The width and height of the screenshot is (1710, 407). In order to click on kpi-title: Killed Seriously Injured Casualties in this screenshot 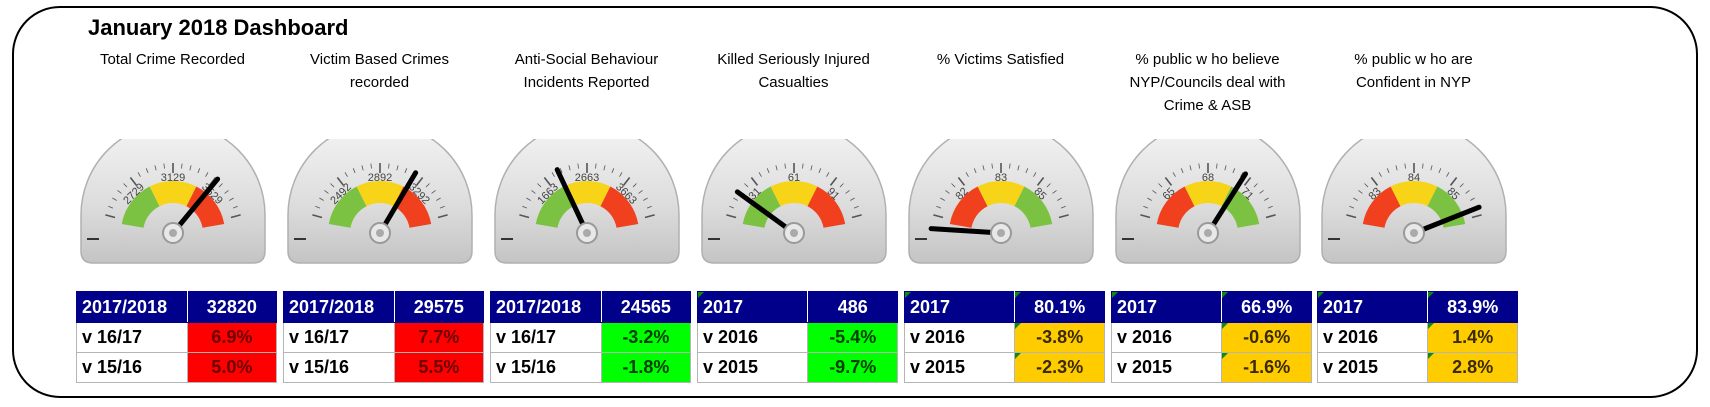, I will do `click(793, 71)`.